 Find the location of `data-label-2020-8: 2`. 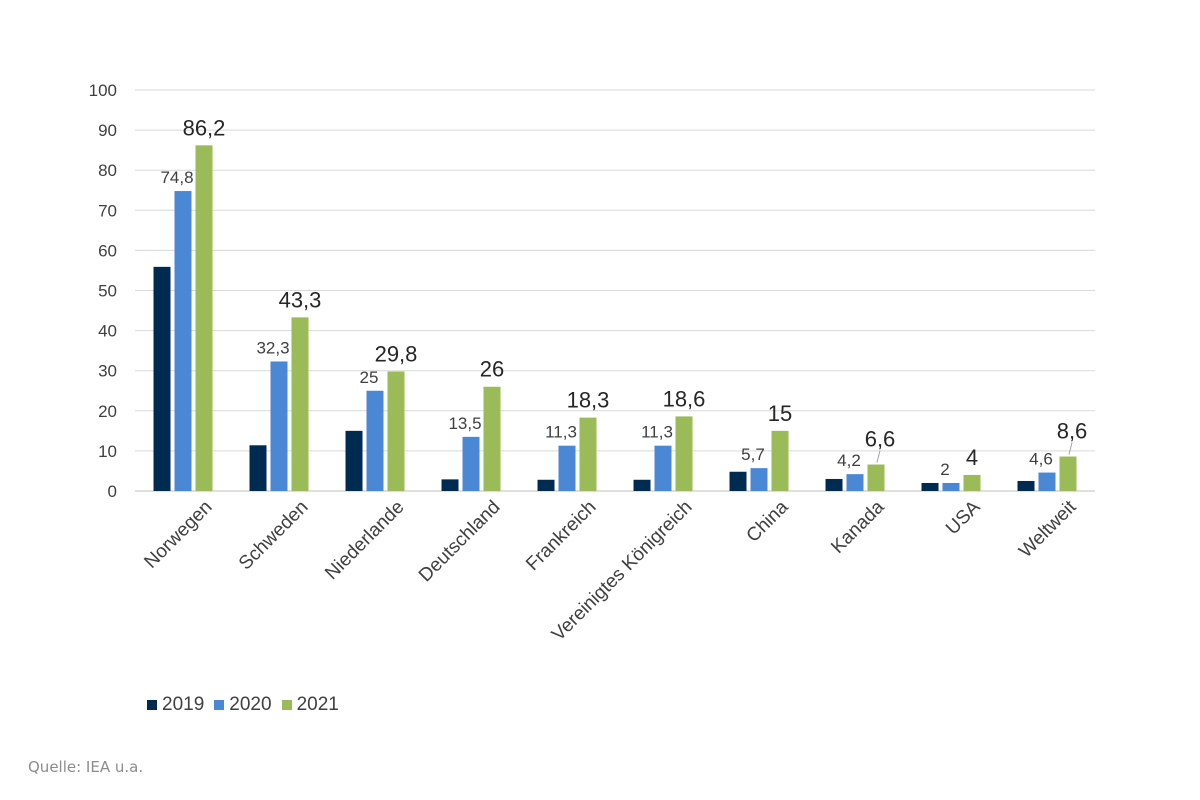

data-label-2020-8: 2 is located at coordinates (944, 469).